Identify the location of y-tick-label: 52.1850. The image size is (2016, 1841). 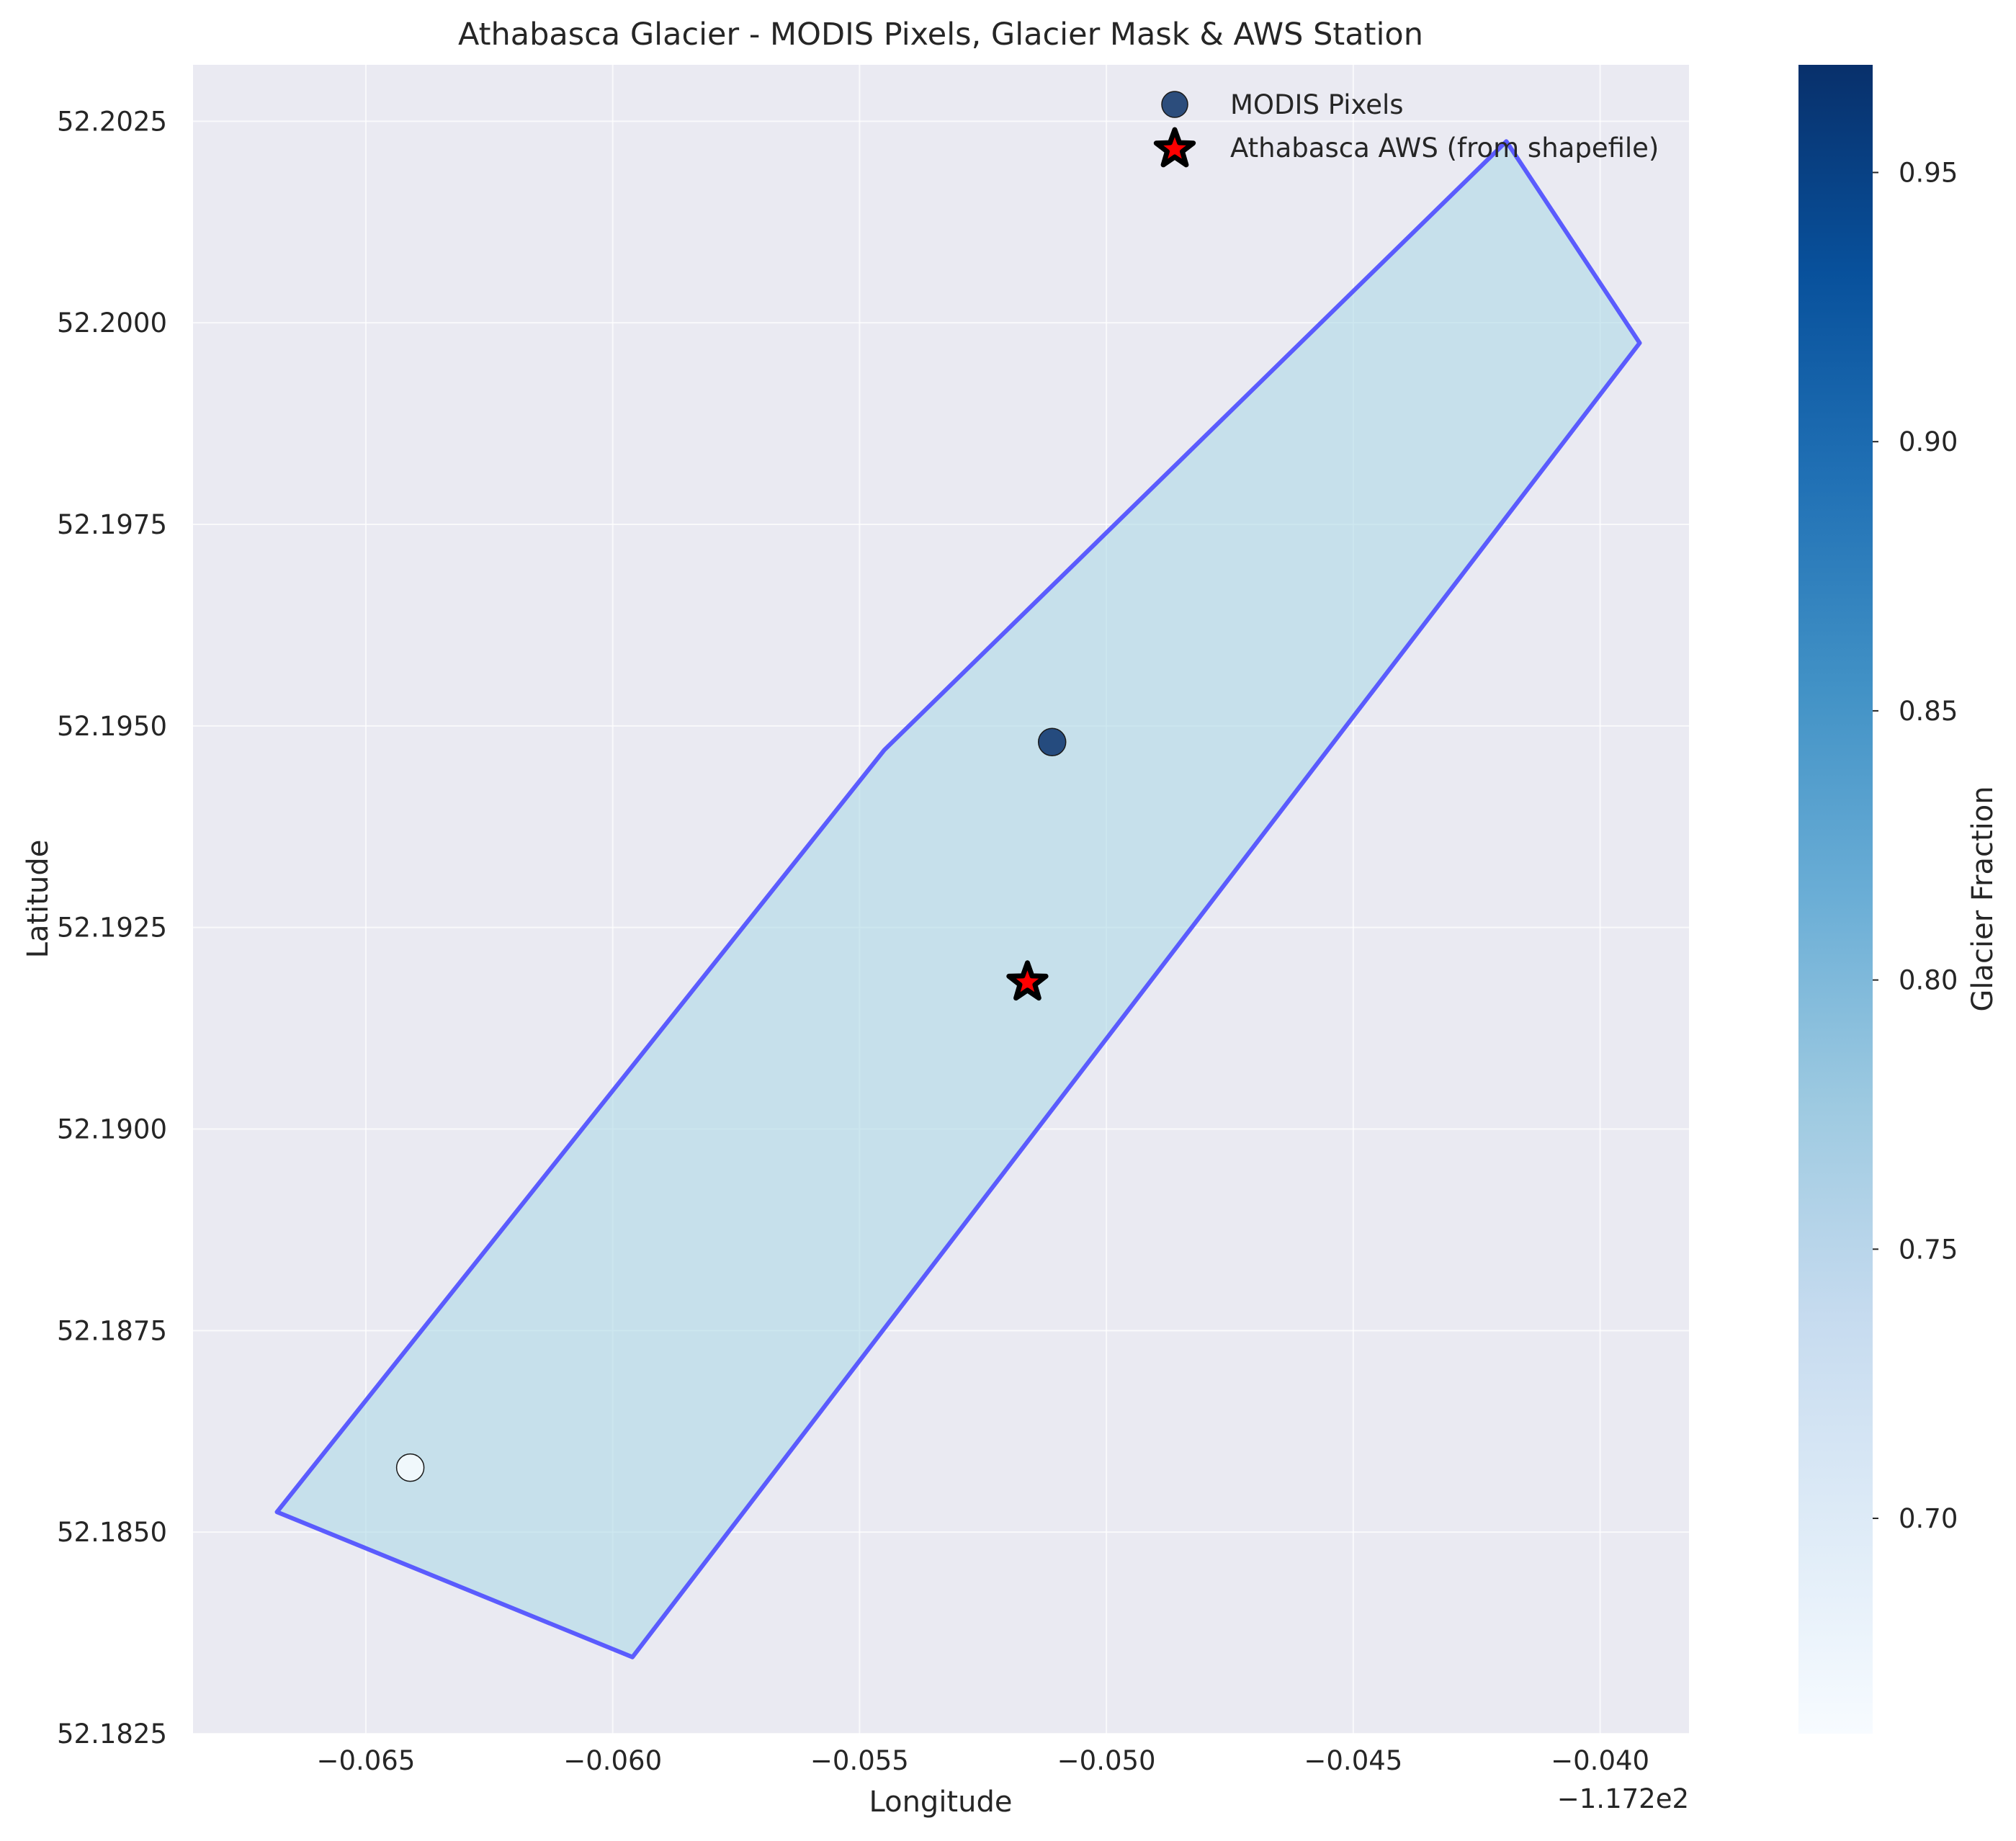
(112, 1532).